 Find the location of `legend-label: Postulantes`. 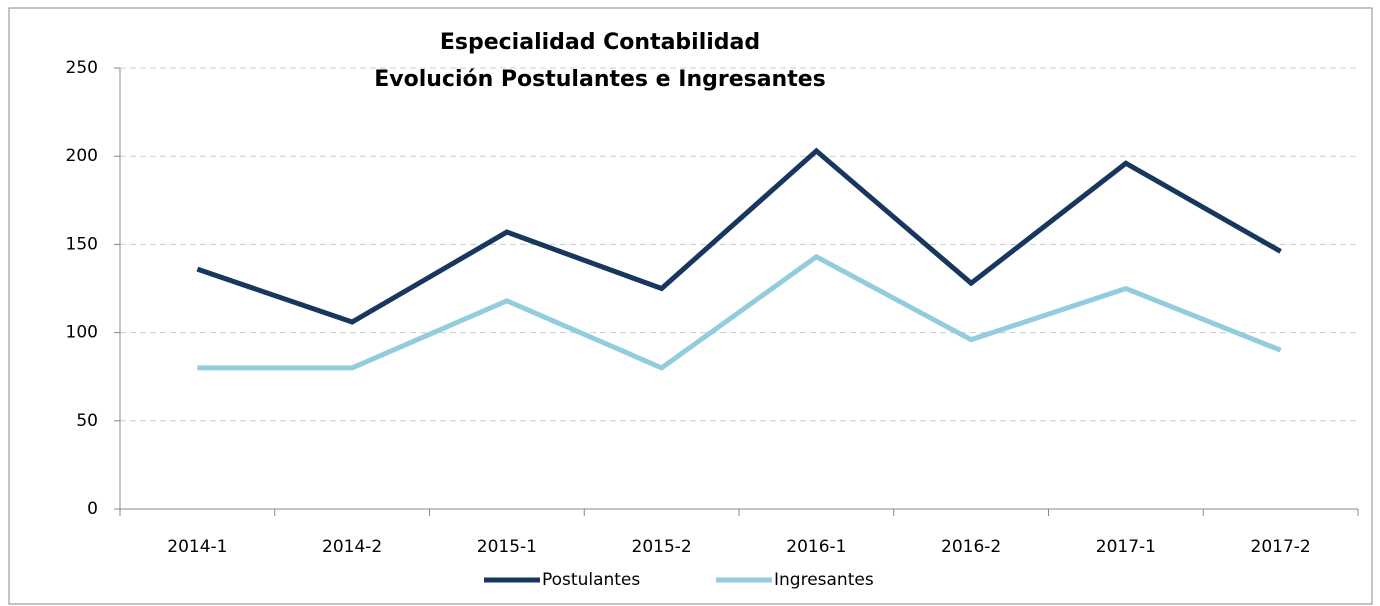

legend-label: Postulantes is located at coordinates (591, 580).